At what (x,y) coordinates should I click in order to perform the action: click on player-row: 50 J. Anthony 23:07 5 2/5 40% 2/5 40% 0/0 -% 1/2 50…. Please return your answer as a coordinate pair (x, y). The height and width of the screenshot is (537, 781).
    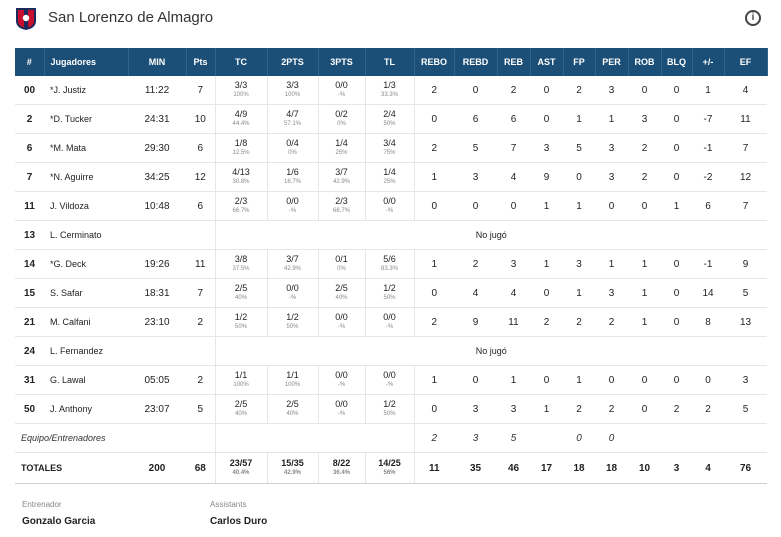
    Looking at the image, I should click on (391, 409).